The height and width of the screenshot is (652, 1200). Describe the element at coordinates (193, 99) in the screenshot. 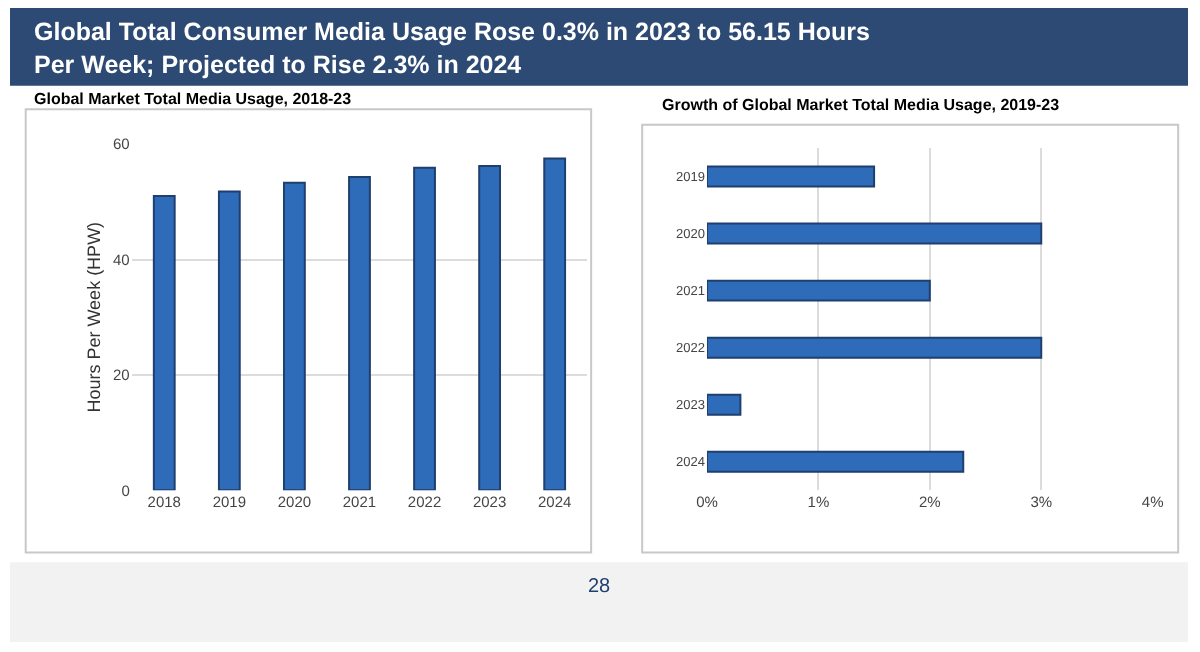

I see `chart-subtitle: Global Market Total Media Usage, 2018-23` at that location.